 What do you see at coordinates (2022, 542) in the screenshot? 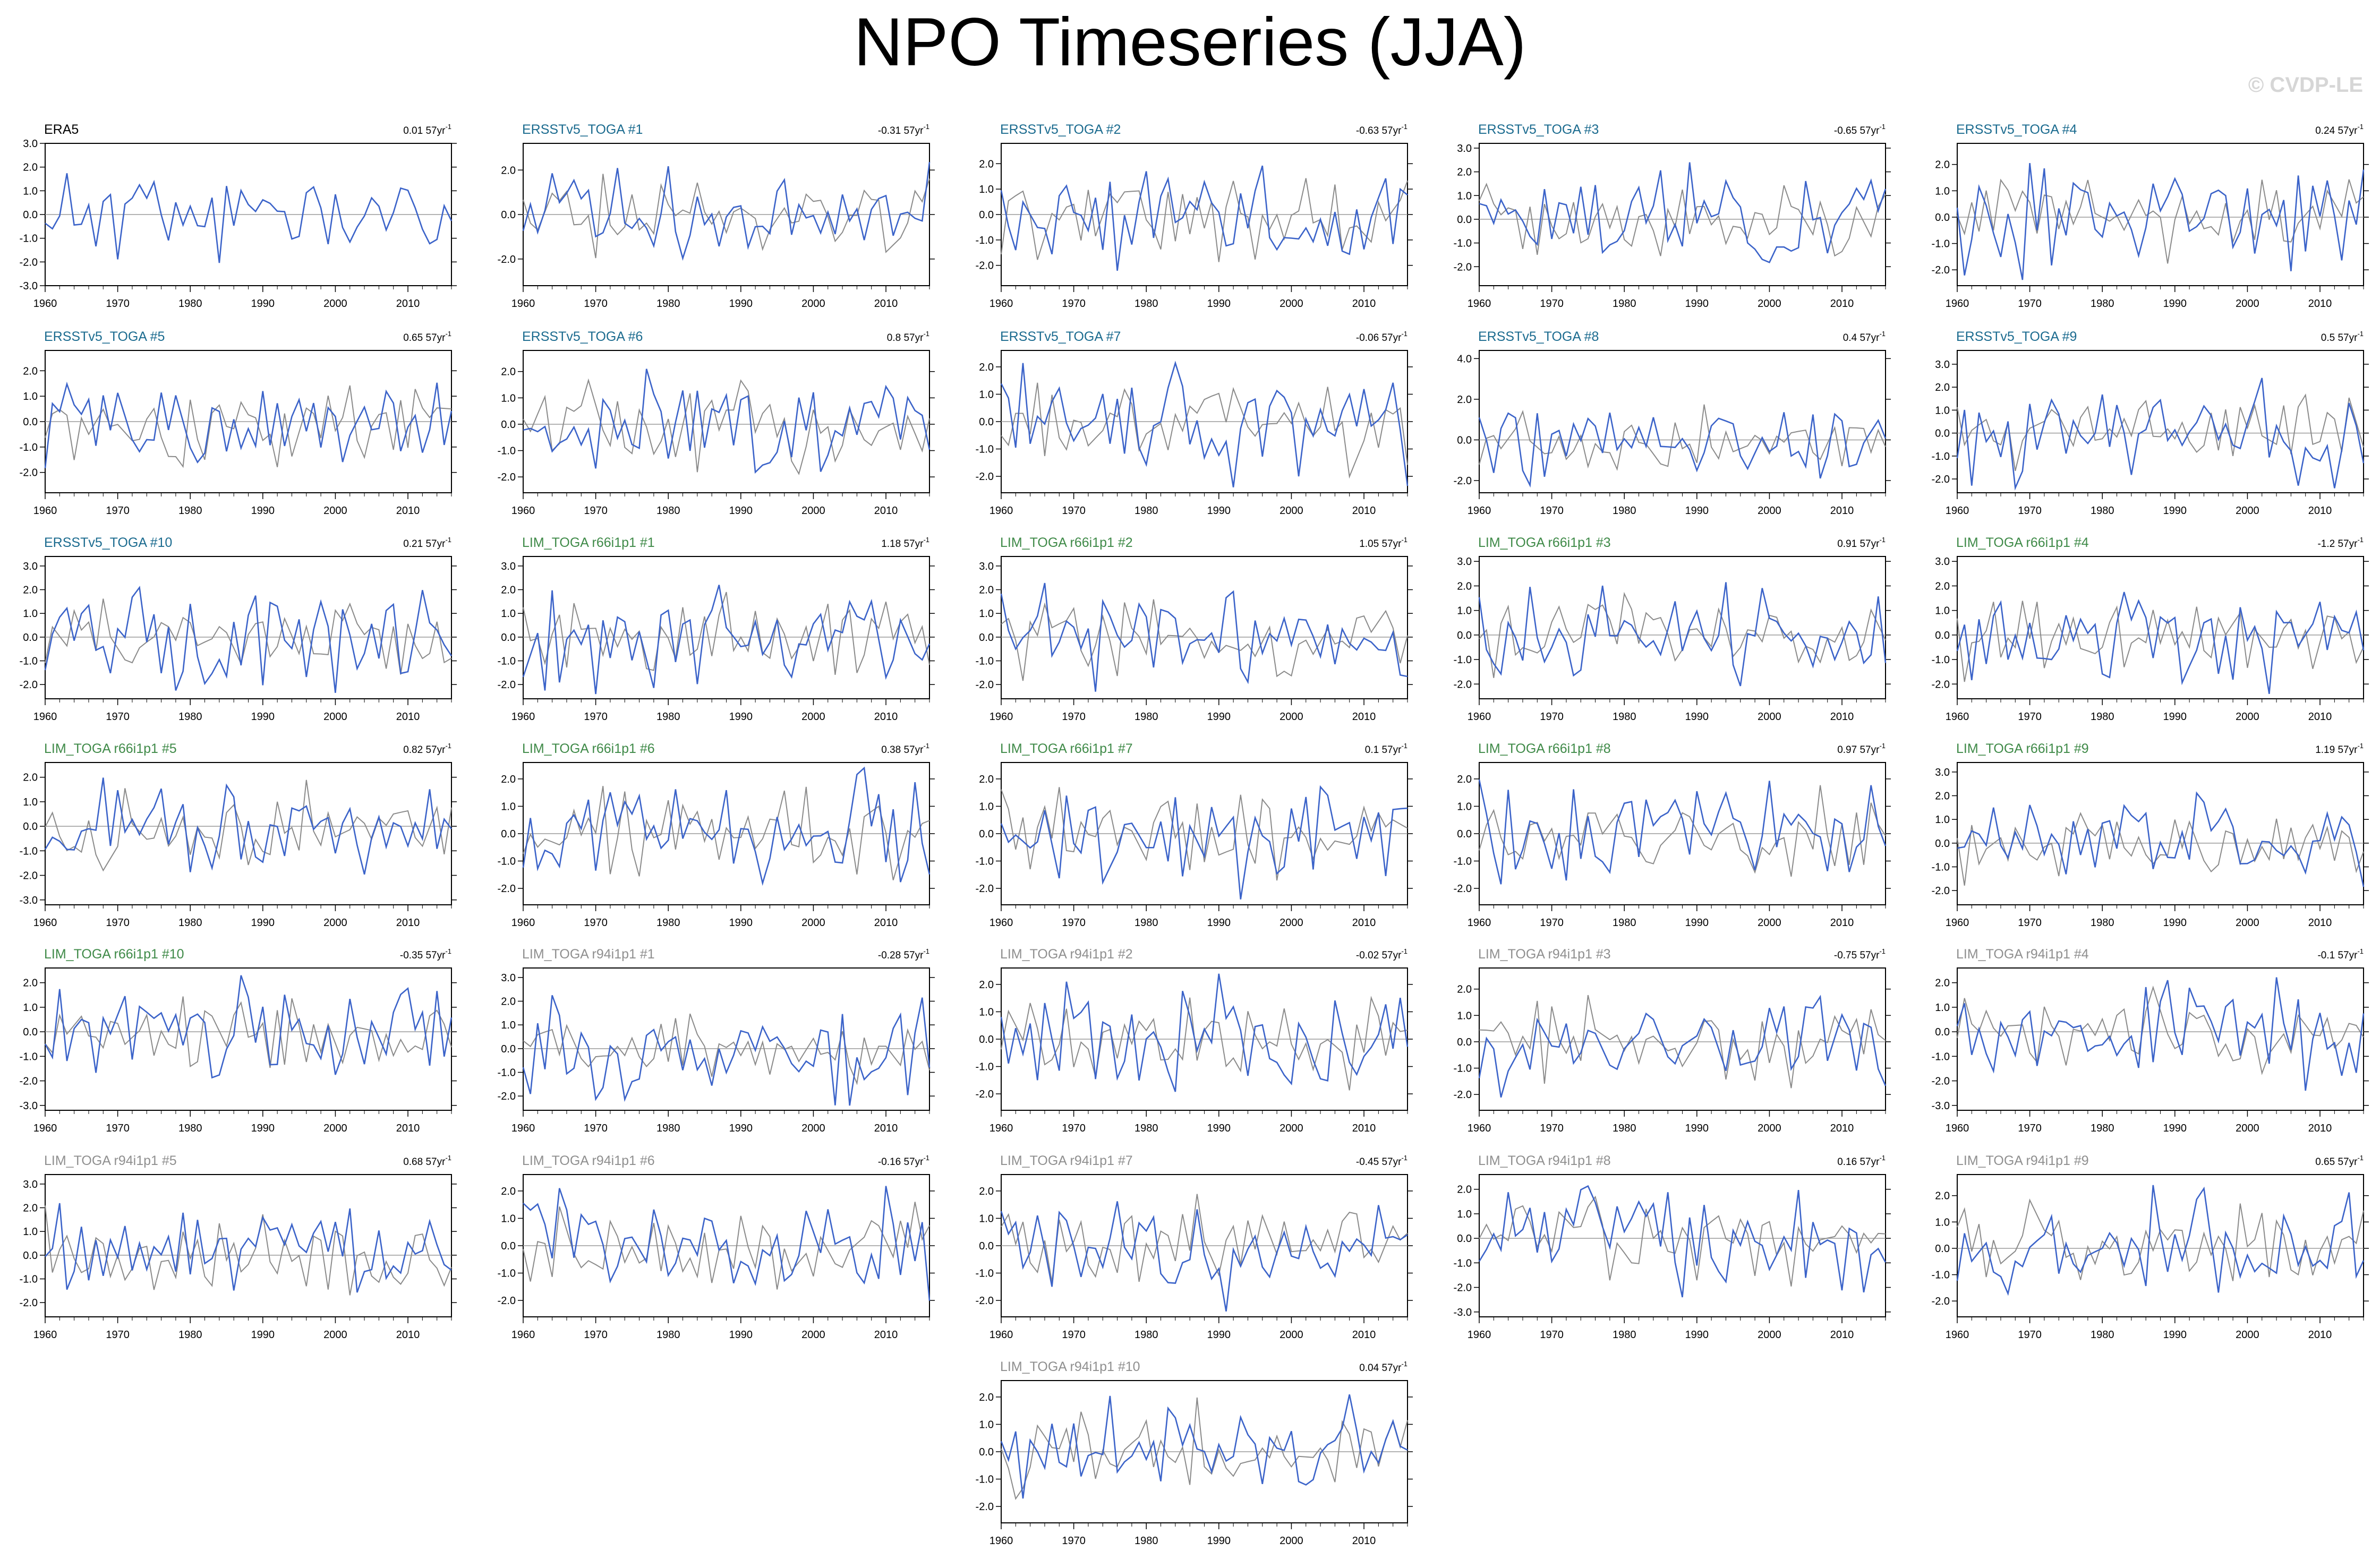
I see `panel-label: LIM_TOGA r66i1p1 #4` at bounding box center [2022, 542].